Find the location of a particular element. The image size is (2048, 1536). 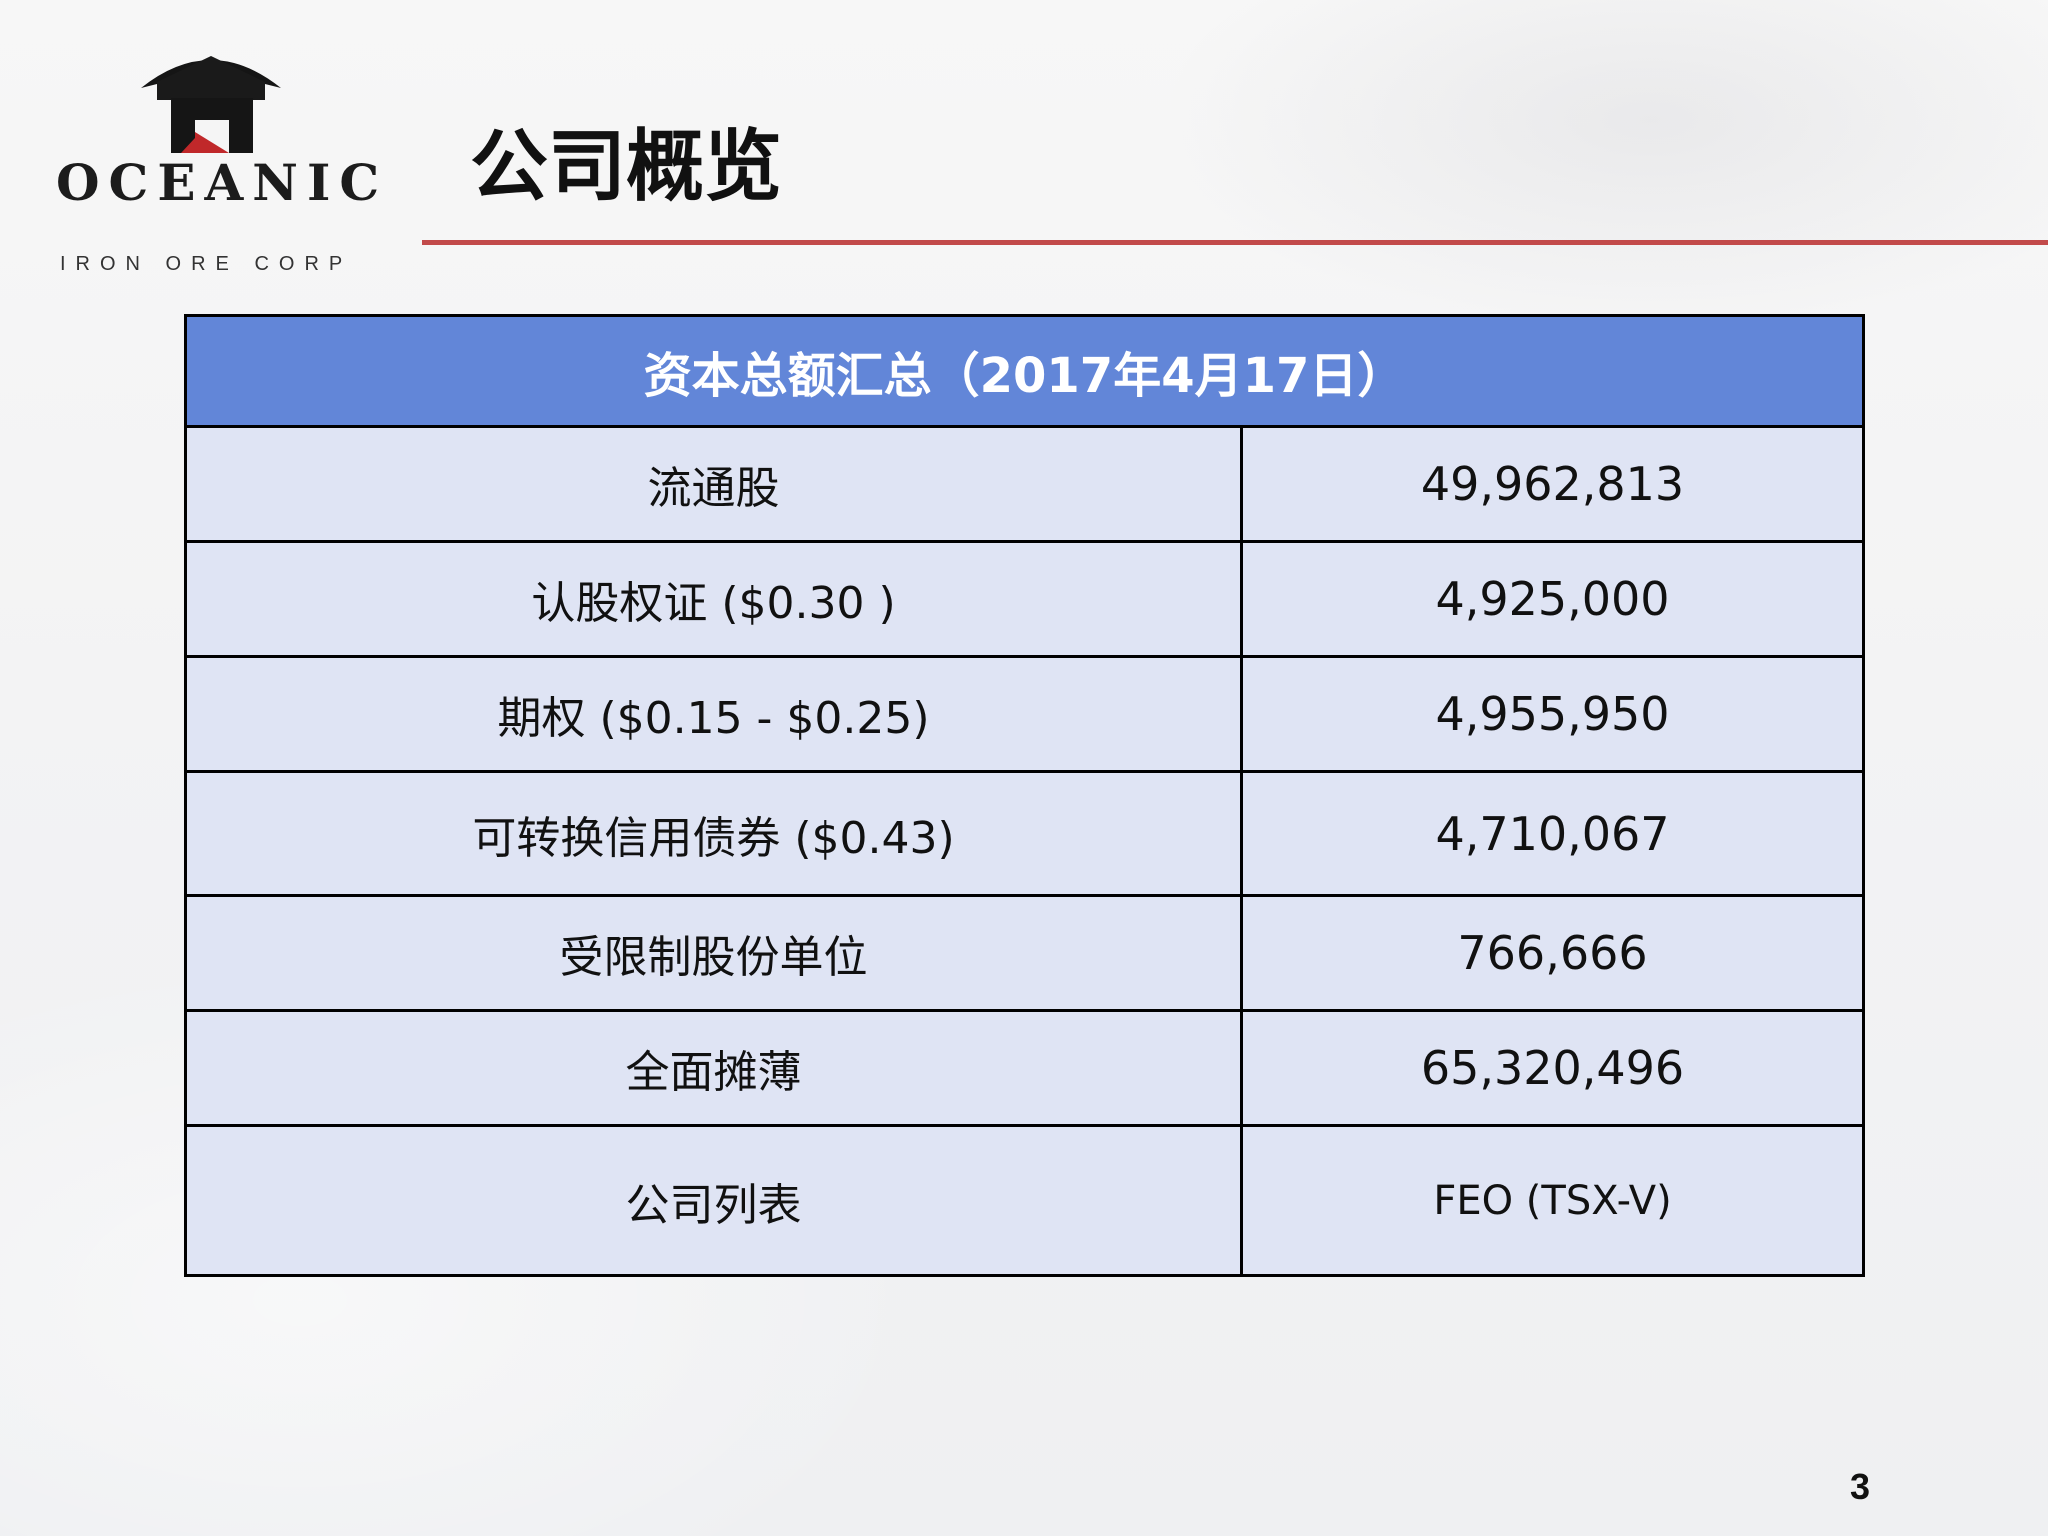

logo-subtitle: IRON ORE CORP is located at coordinates (206, 264).